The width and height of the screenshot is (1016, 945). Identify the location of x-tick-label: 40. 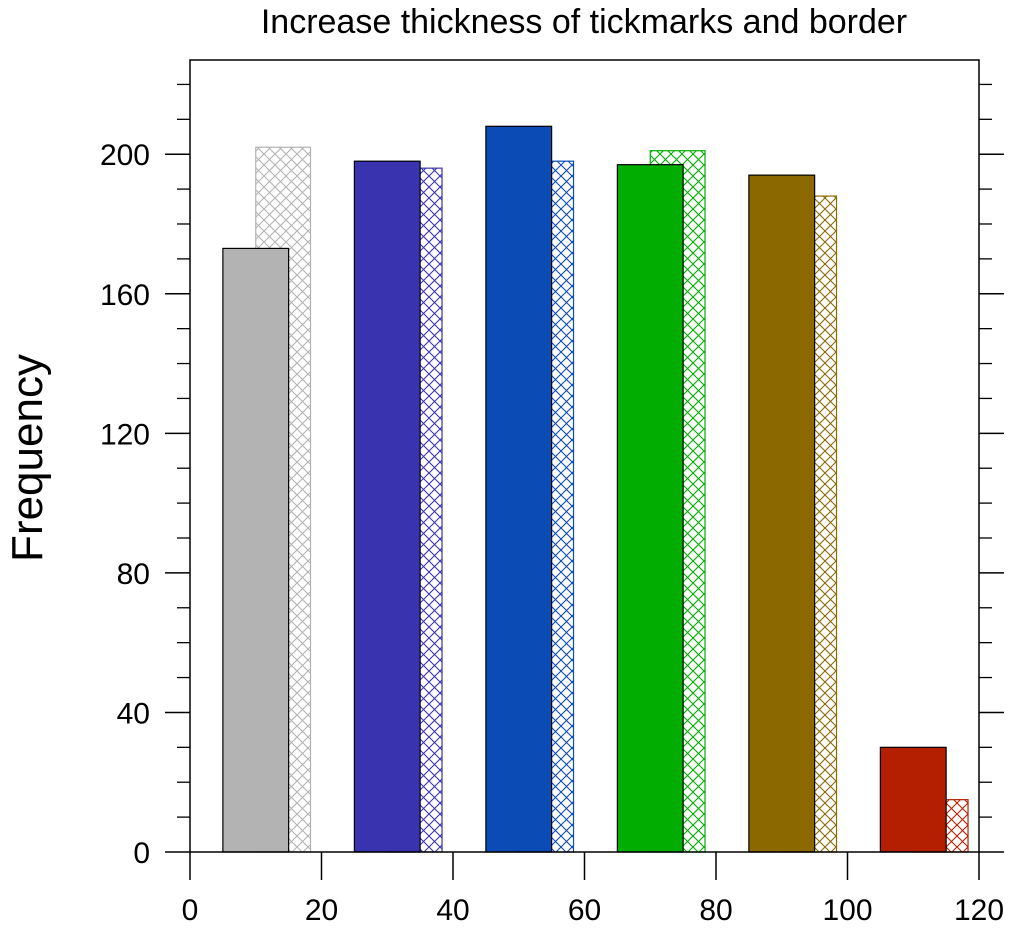
(452, 910).